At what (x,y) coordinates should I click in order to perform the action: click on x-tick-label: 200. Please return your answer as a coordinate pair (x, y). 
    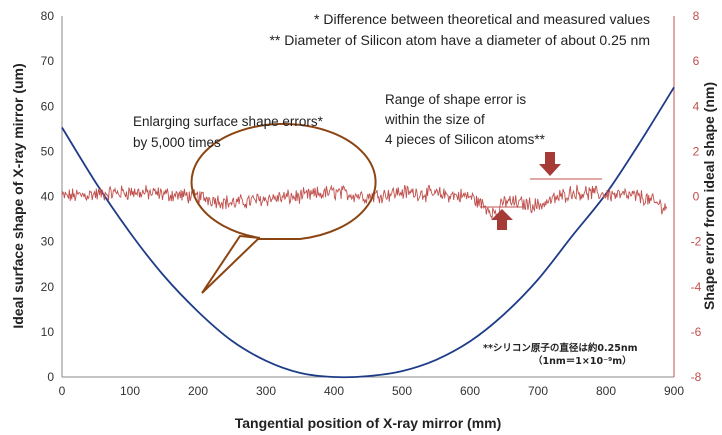
    Looking at the image, I should click on (198, 391).